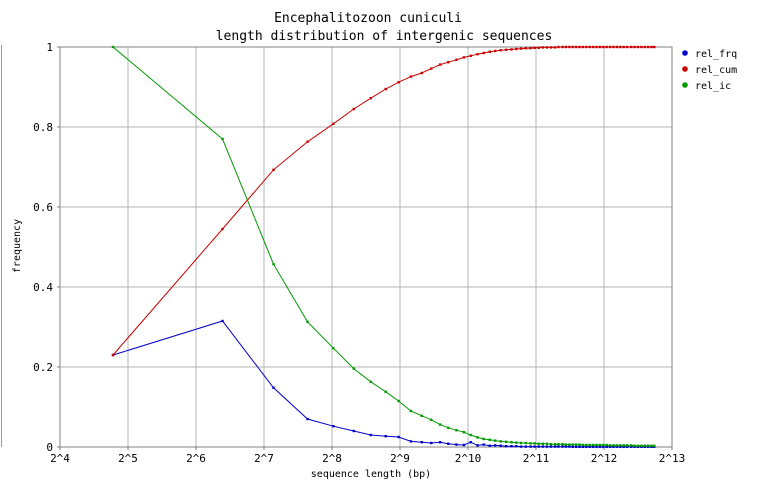 Image resolution: width=768 pixels, height=498 pixels. Describe the element at coordinates (49, 47) in the screenshot. I see `y-tick-label: 1` at that location.